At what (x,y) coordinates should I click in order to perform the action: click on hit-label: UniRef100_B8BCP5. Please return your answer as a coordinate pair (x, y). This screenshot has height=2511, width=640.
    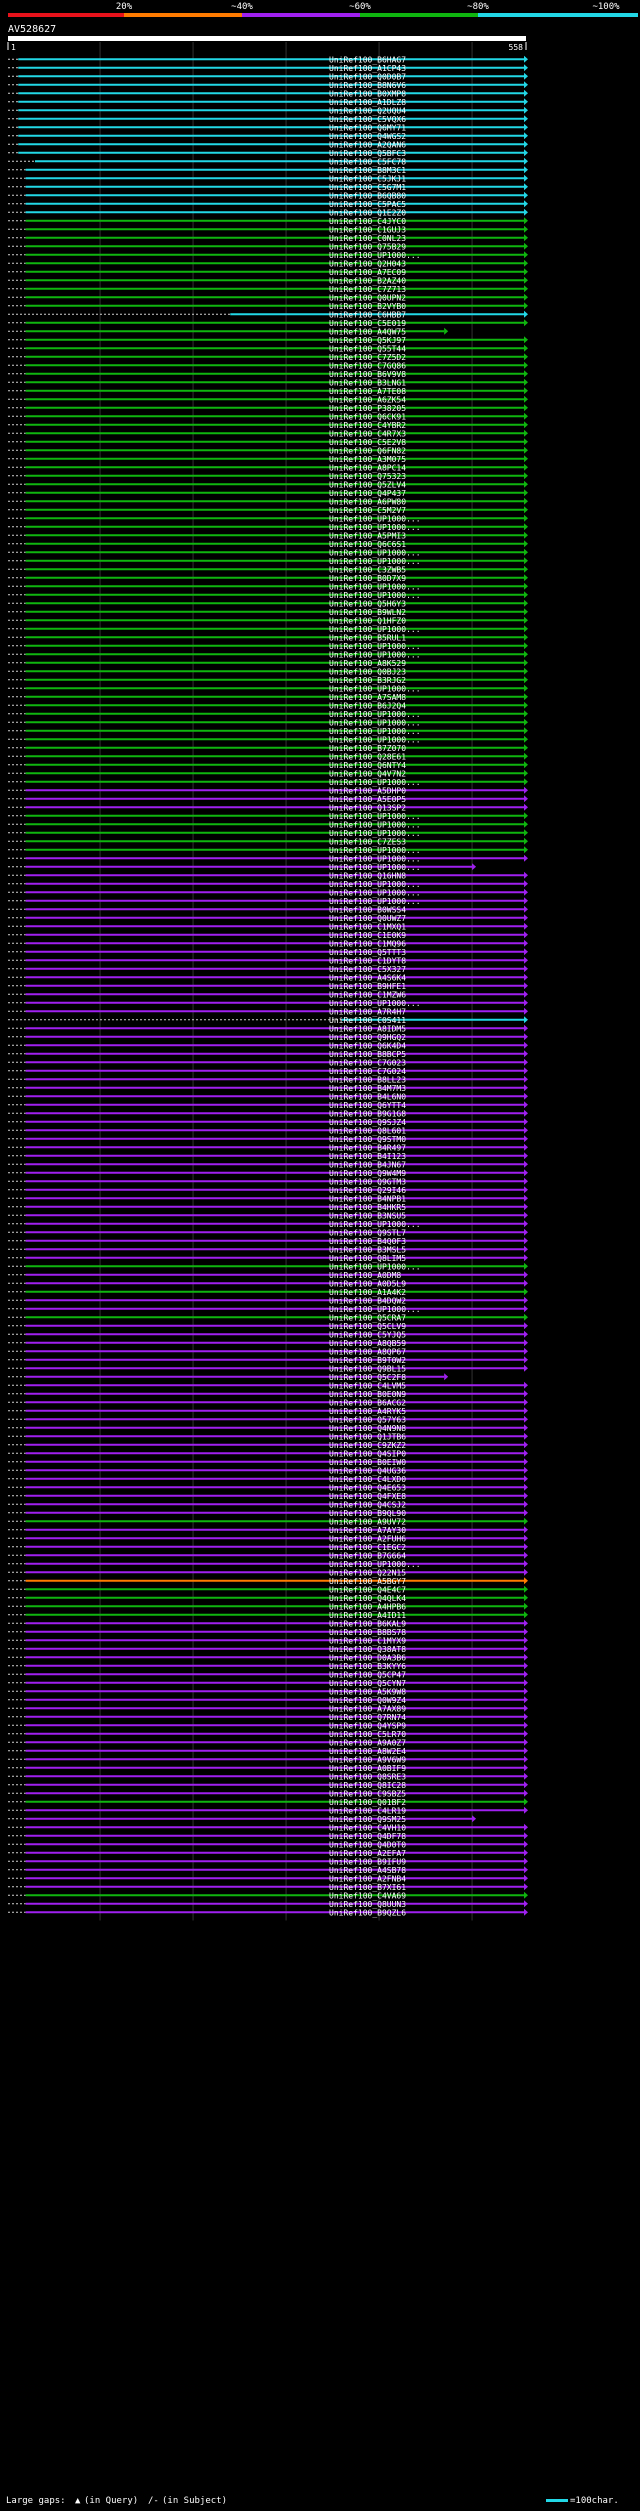
    Looking at the image, I should click on (367, 1054).